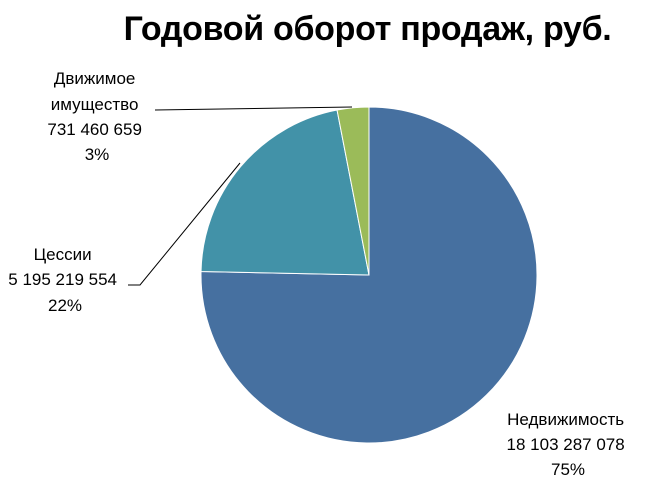 The width and height of the screenshot is (652, 483). What do you see at coordinates (65, 305) in the screenshot?
I see `label-cessii-percent: 22%` at bounding box center [65, 305].